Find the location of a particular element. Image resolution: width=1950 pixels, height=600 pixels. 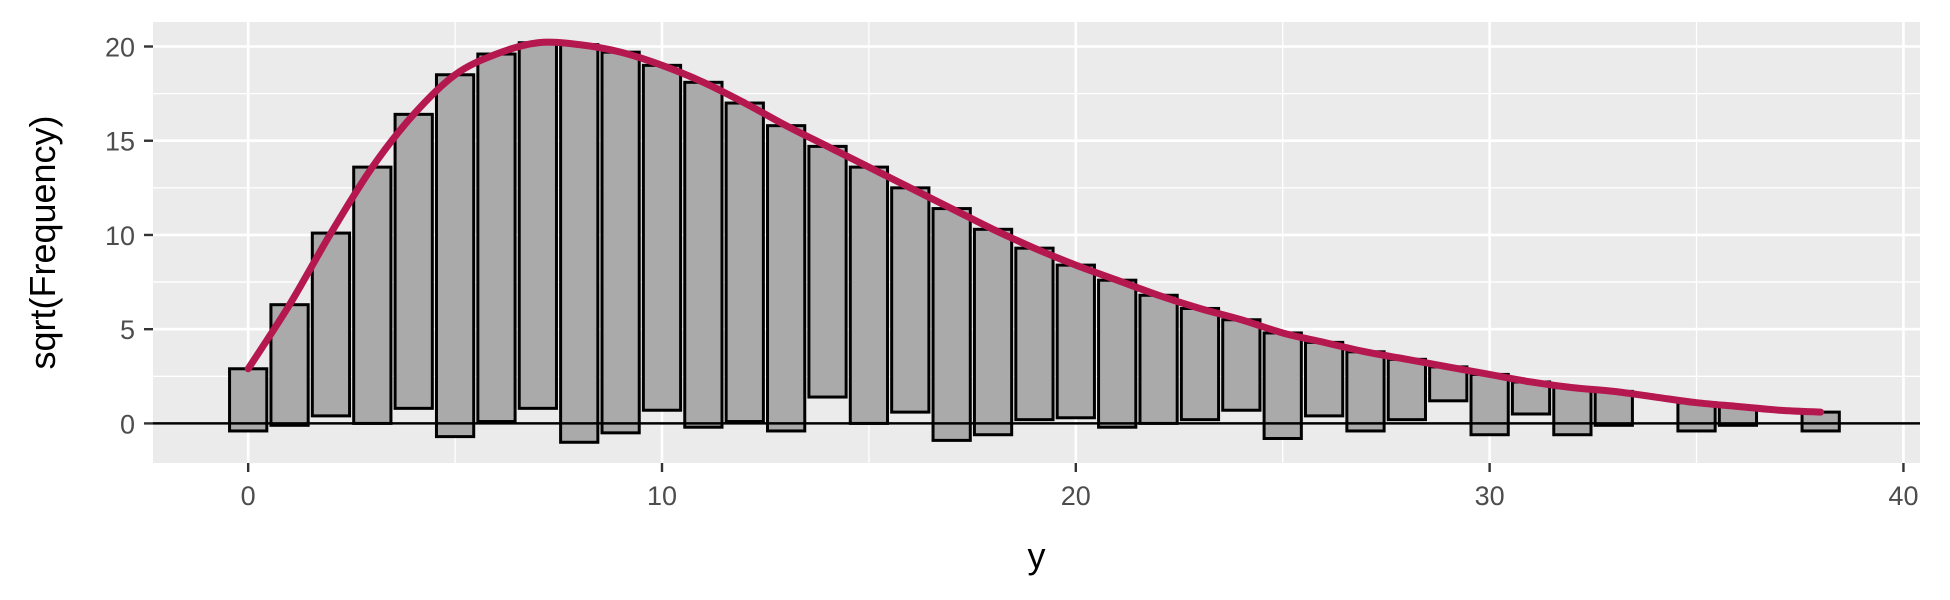

x-tick-label: 40 is located at coordinates (1903, 496).